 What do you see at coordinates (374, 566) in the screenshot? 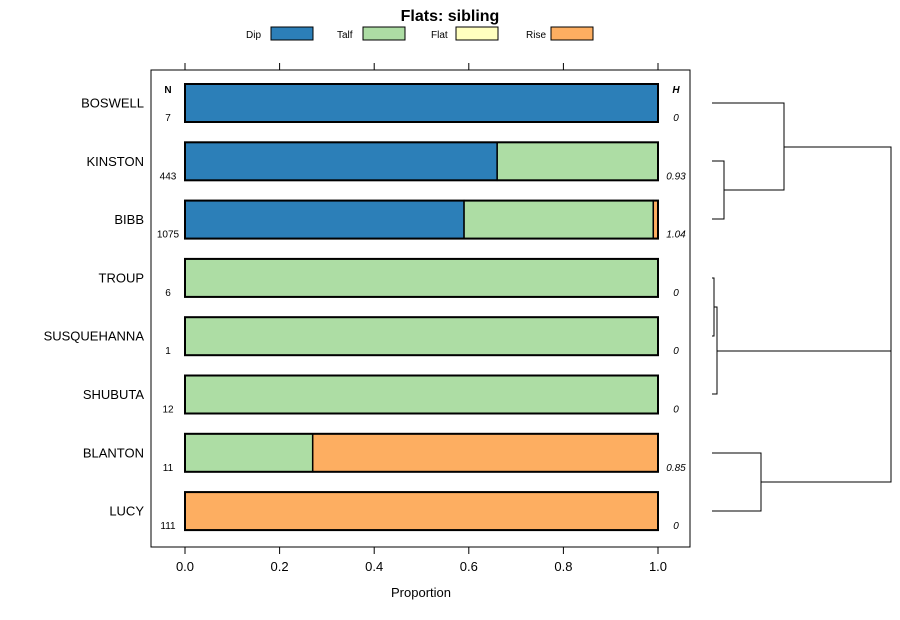
I see `x-tick-label: 0.4` at bounding box center [374, 566].